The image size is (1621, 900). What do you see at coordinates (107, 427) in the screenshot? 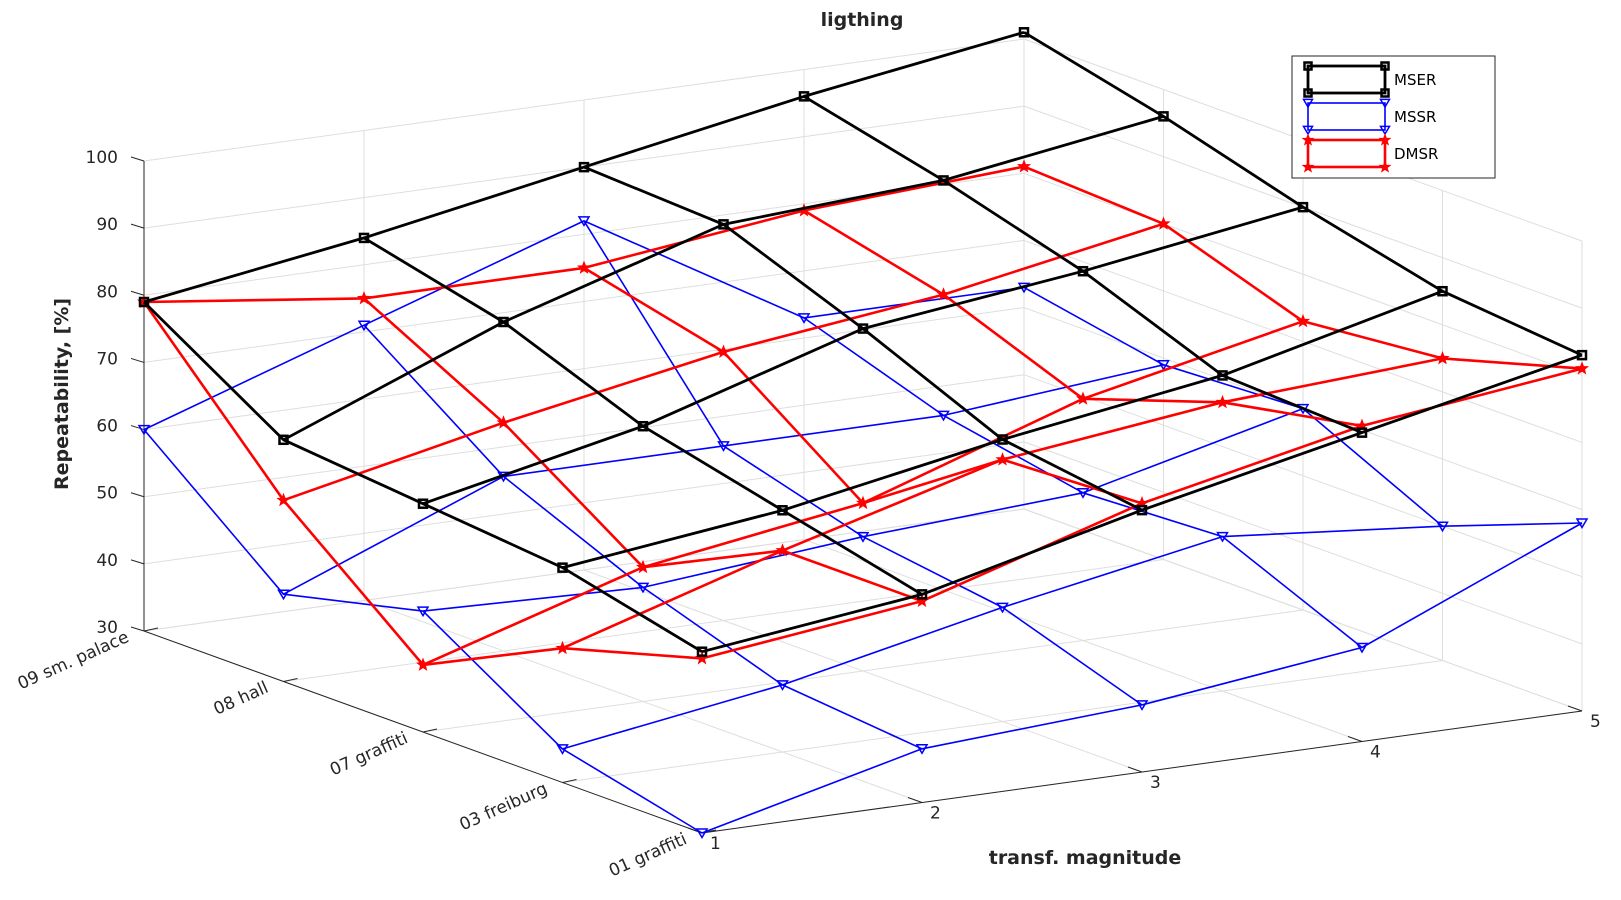
I see `z-tick-label: 60` at bounding box center [107, 427].